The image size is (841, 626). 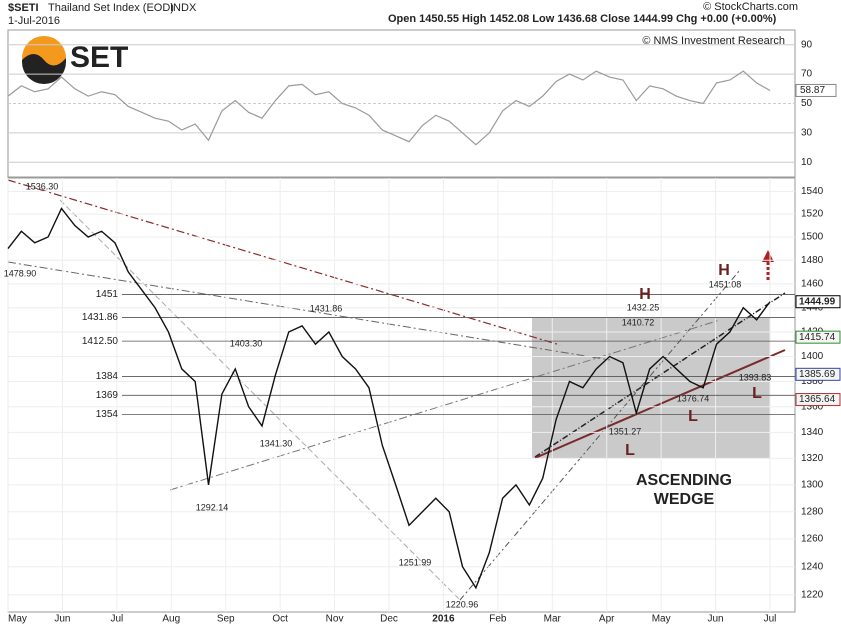 What do you see at coordinates (107, 294) in the screenshot?
I see `level-label: 1451` at bounding box center [107, 294].